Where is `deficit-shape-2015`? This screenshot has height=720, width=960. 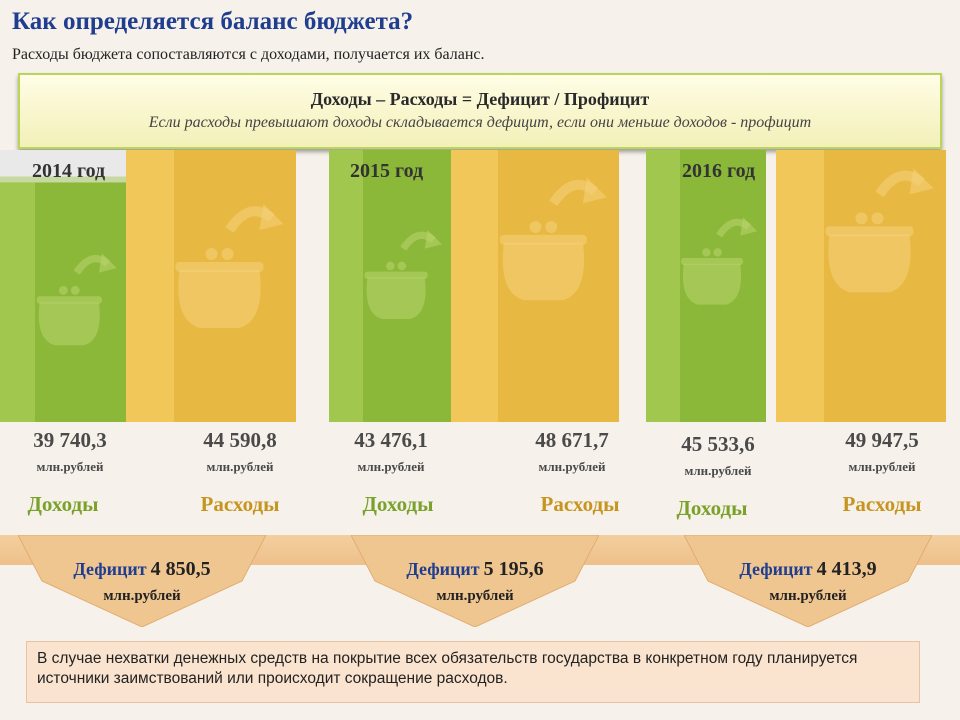
deficit-shape-2015 is located at coordinates (475, 581).